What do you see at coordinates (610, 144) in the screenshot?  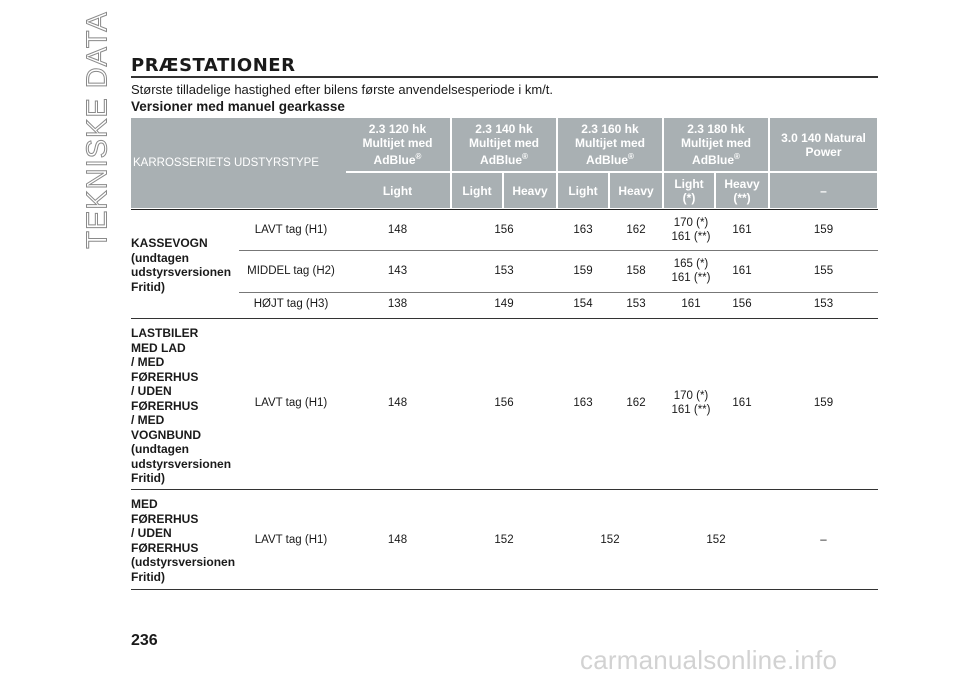 I see `engine-header-3: 2.3 160 hk Multijet med AdBlue®` at bounding box center [610, 144].